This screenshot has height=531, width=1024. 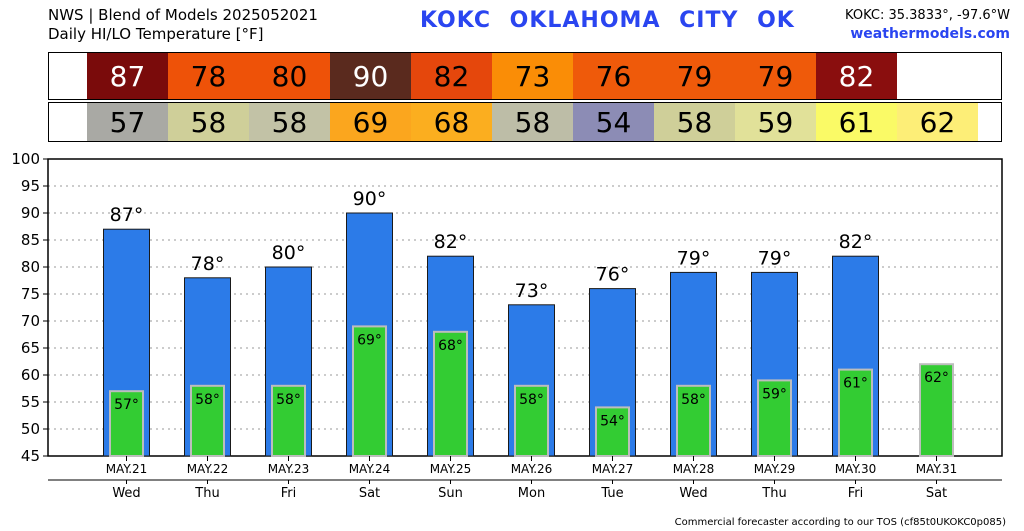 What do you see at coordinates (531, 493) in the screenshot?
I see `x-weekday-label: Mon` at bounding box center [531, 493].